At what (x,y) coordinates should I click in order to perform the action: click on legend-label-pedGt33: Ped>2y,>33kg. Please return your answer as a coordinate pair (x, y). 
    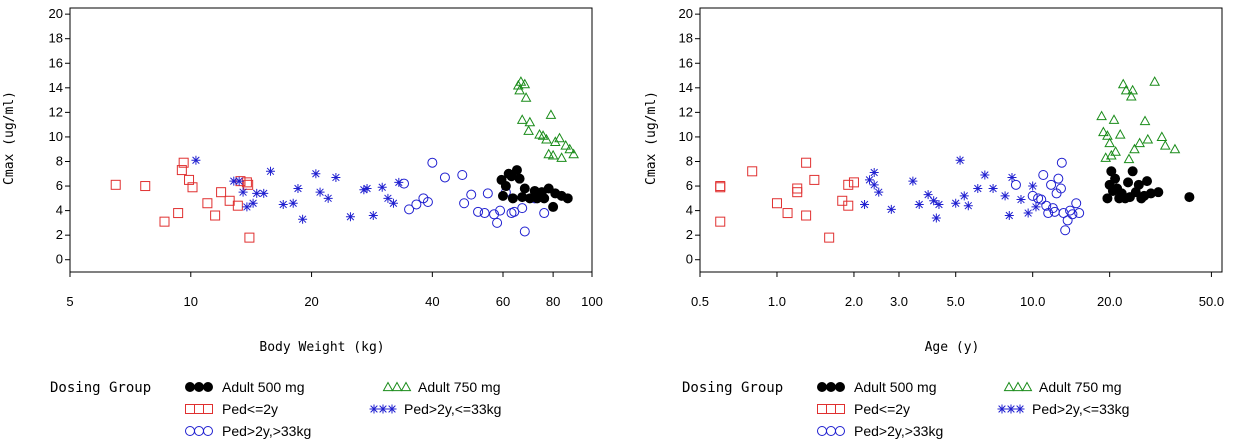
    Looking at the image, I should click on (266, 431).